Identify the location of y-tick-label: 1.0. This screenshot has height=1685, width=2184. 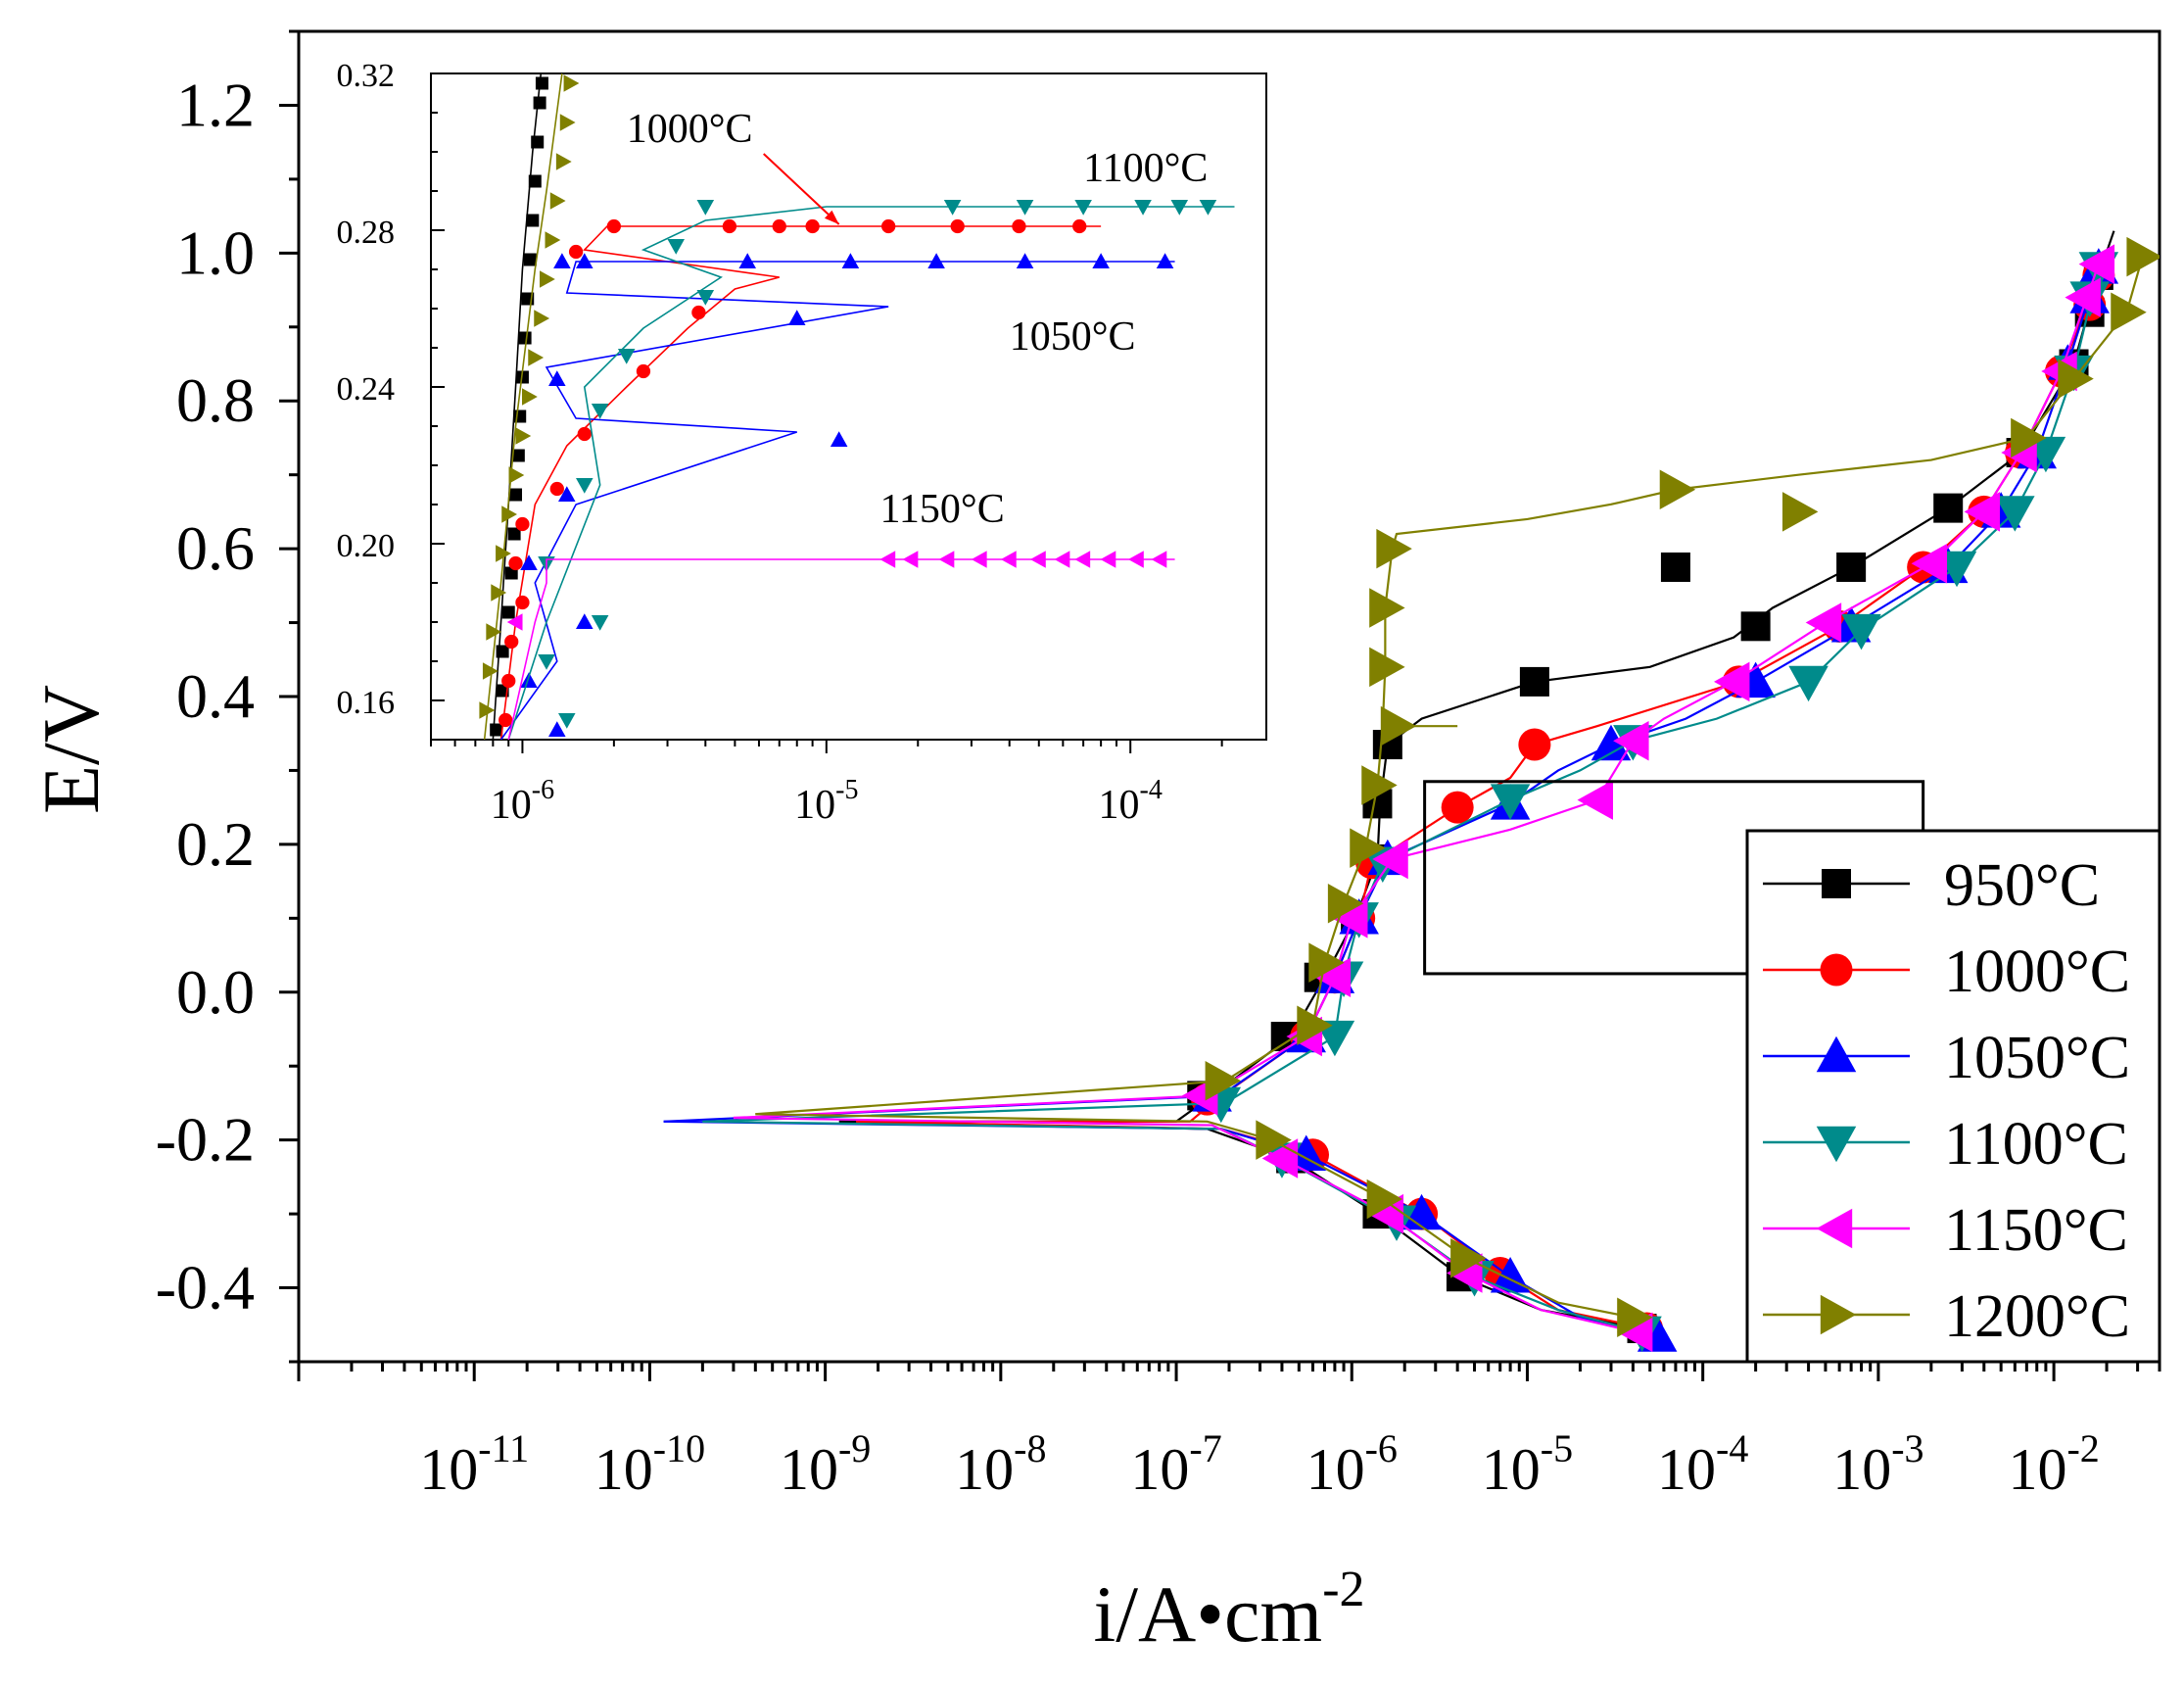
(215, 252).